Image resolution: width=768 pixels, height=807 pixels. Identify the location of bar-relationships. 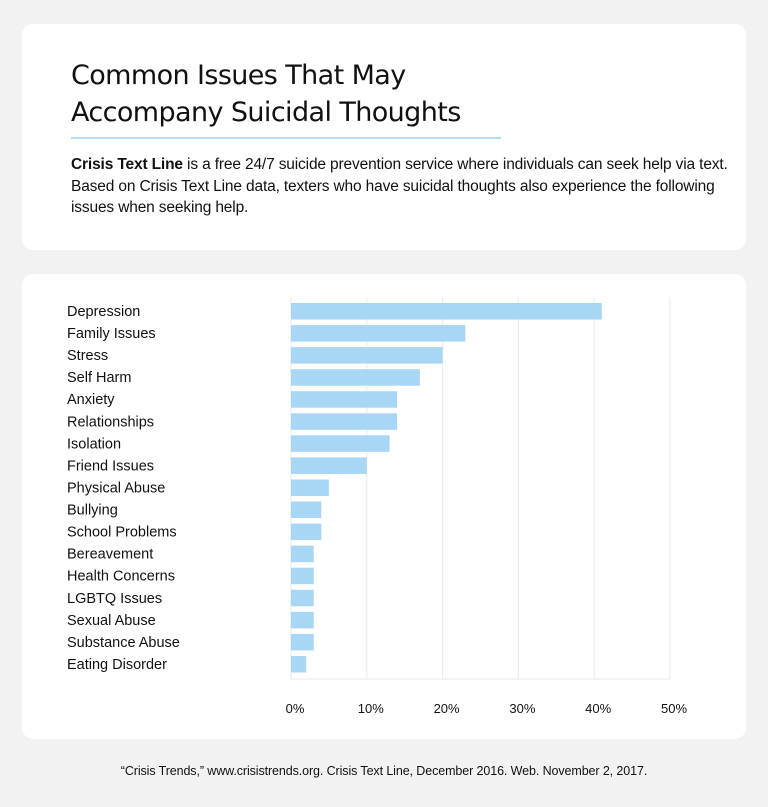
(344, 421).